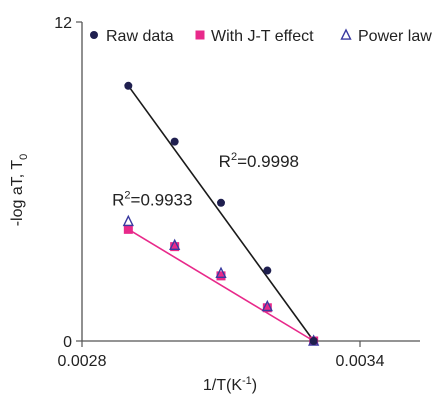  What do you see at coordinates (67, 342) in the screenshot?
I see `y-tick-label: 0` at bounding box center [67, 342].